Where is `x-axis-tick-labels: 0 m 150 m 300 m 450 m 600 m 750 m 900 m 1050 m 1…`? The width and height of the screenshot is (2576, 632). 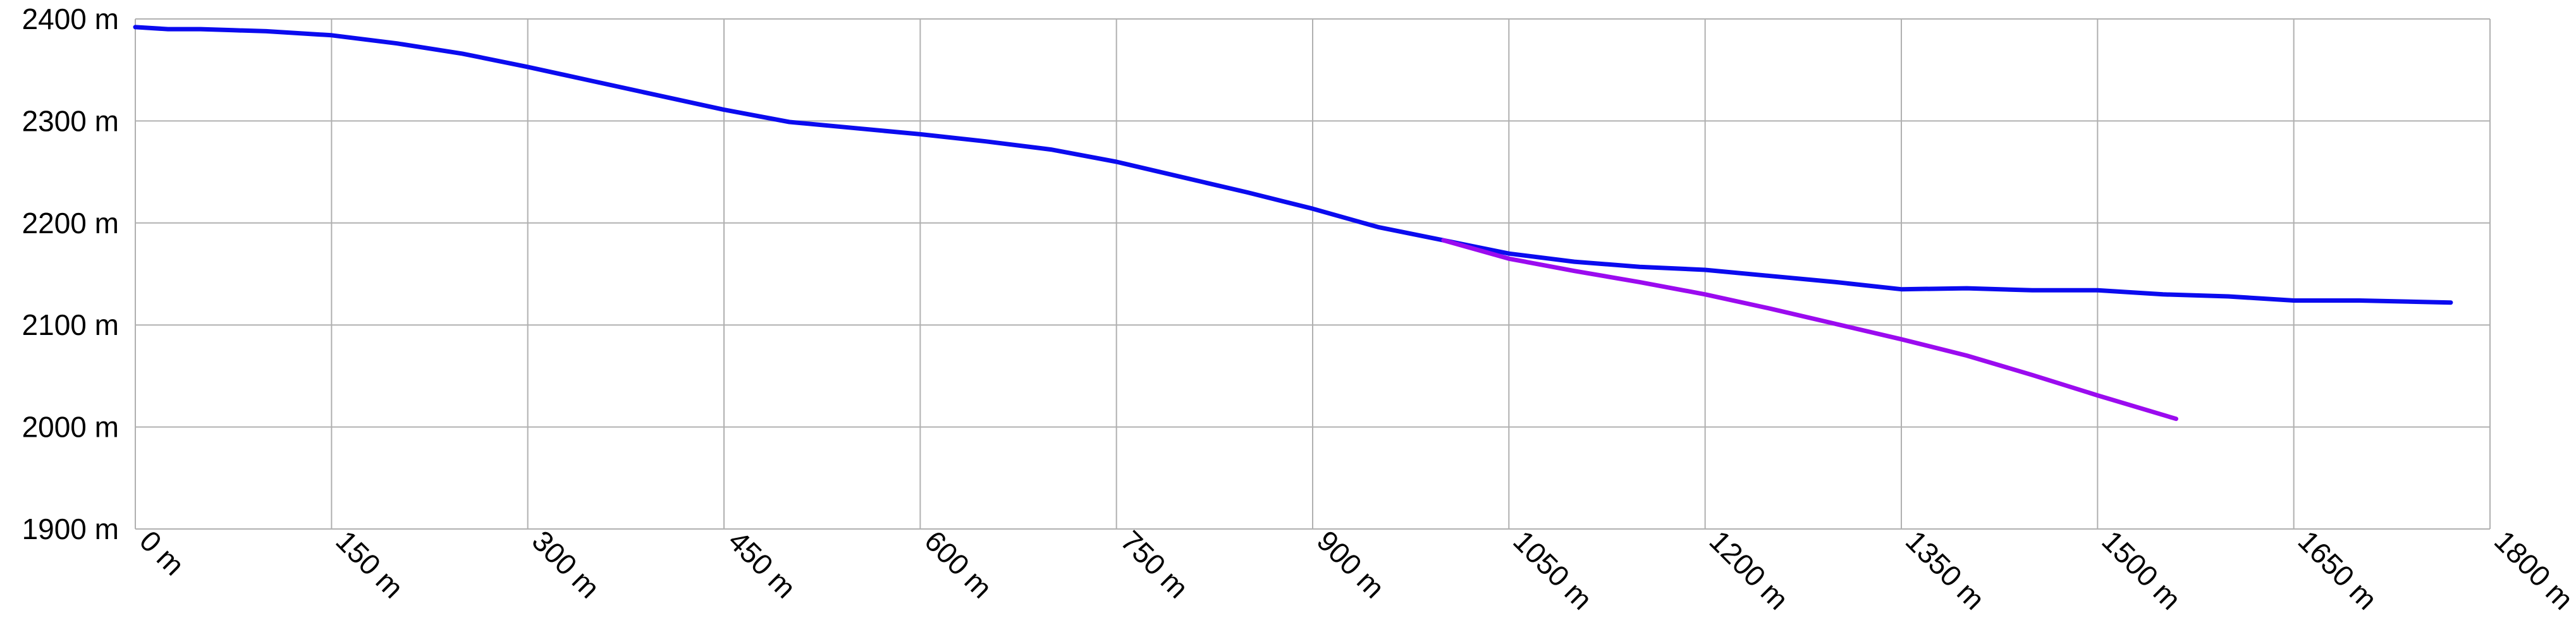 x-axis-tick-labels: 0 m 150 m 300 m 450 m 600 m 750 m 900 m 1050 m 1… is located at coordinates (1354, 570).